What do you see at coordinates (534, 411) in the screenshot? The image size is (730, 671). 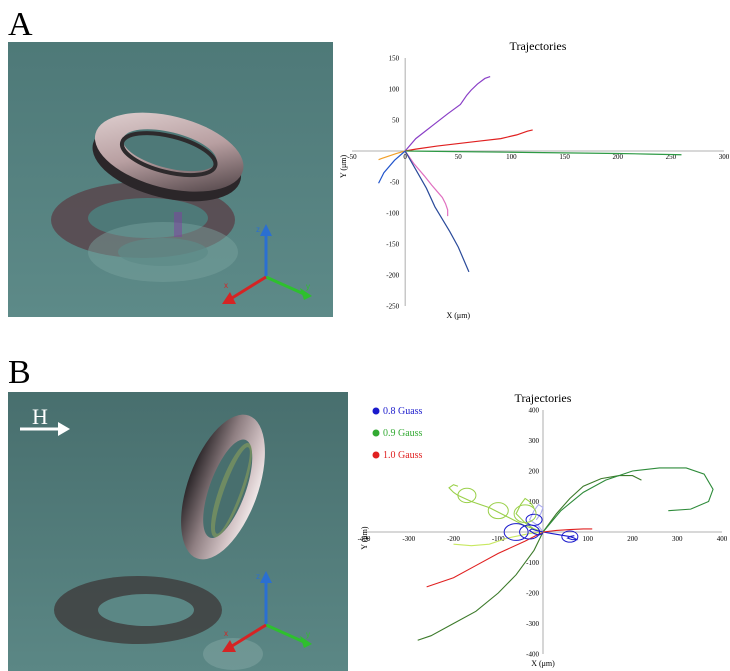 I see `y-tick-label: 400` at bounding box center [534, 411].